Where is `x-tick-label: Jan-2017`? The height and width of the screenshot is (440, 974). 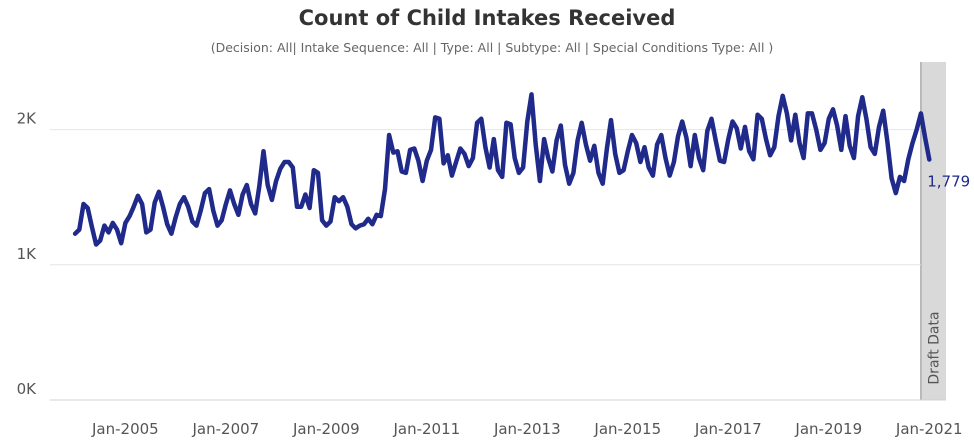
x-tick-label: Jan-2017 is located at coordinates (728, 429).